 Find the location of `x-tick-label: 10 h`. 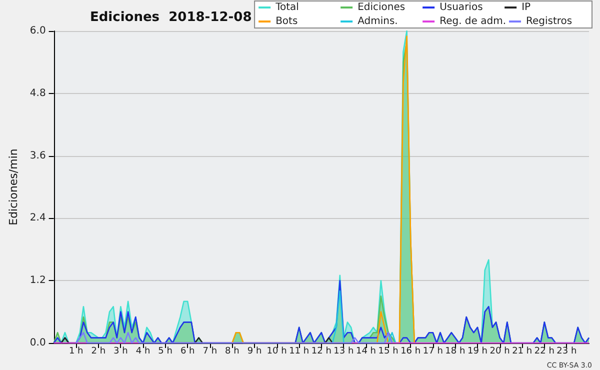

x-tick-label: 10 h is located at coordinates (276, 351).